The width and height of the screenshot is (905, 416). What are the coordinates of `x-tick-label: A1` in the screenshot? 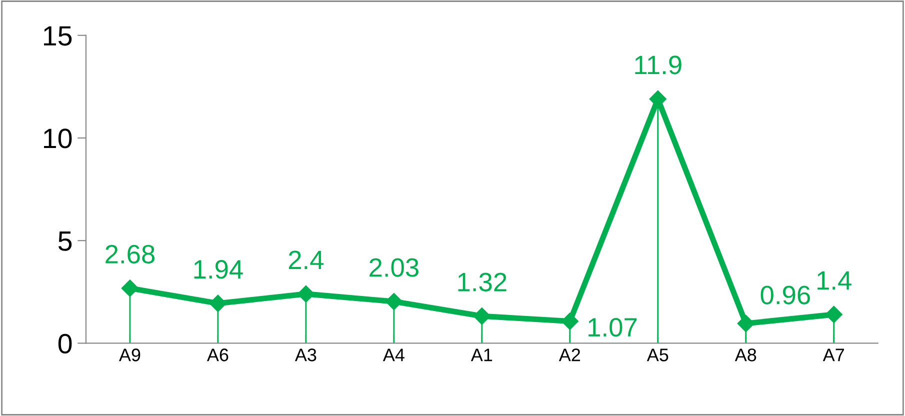 It's located at (481, 355).